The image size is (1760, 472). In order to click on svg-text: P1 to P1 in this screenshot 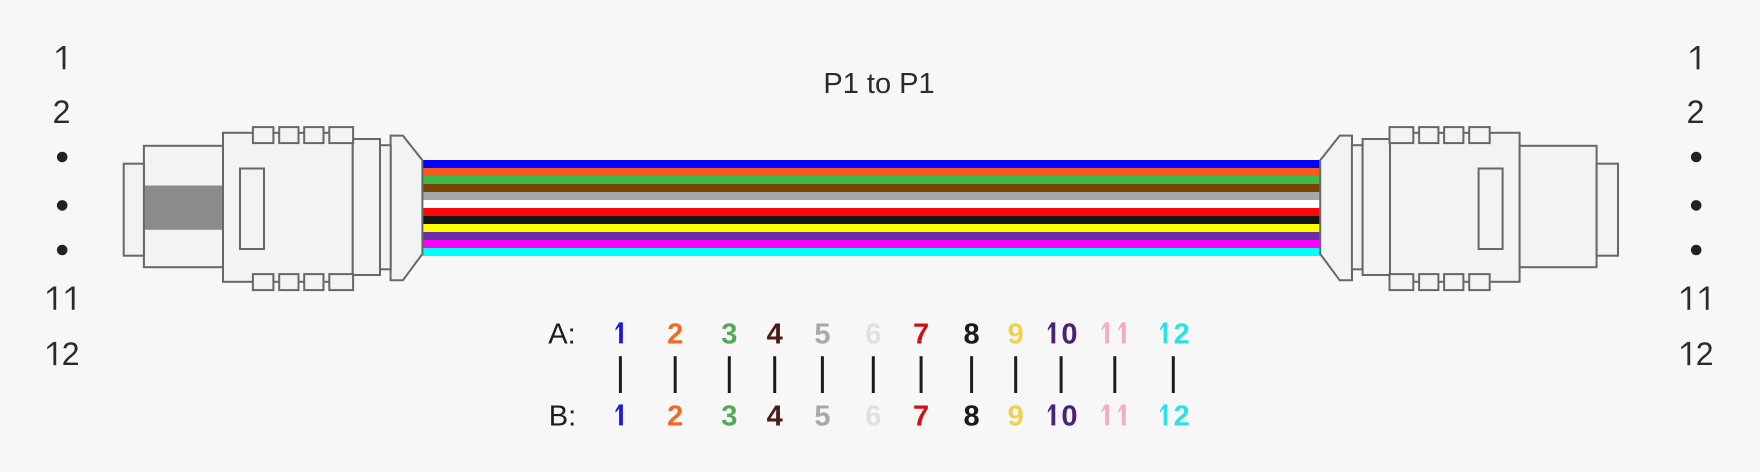, I will do `click(878, 84)`.